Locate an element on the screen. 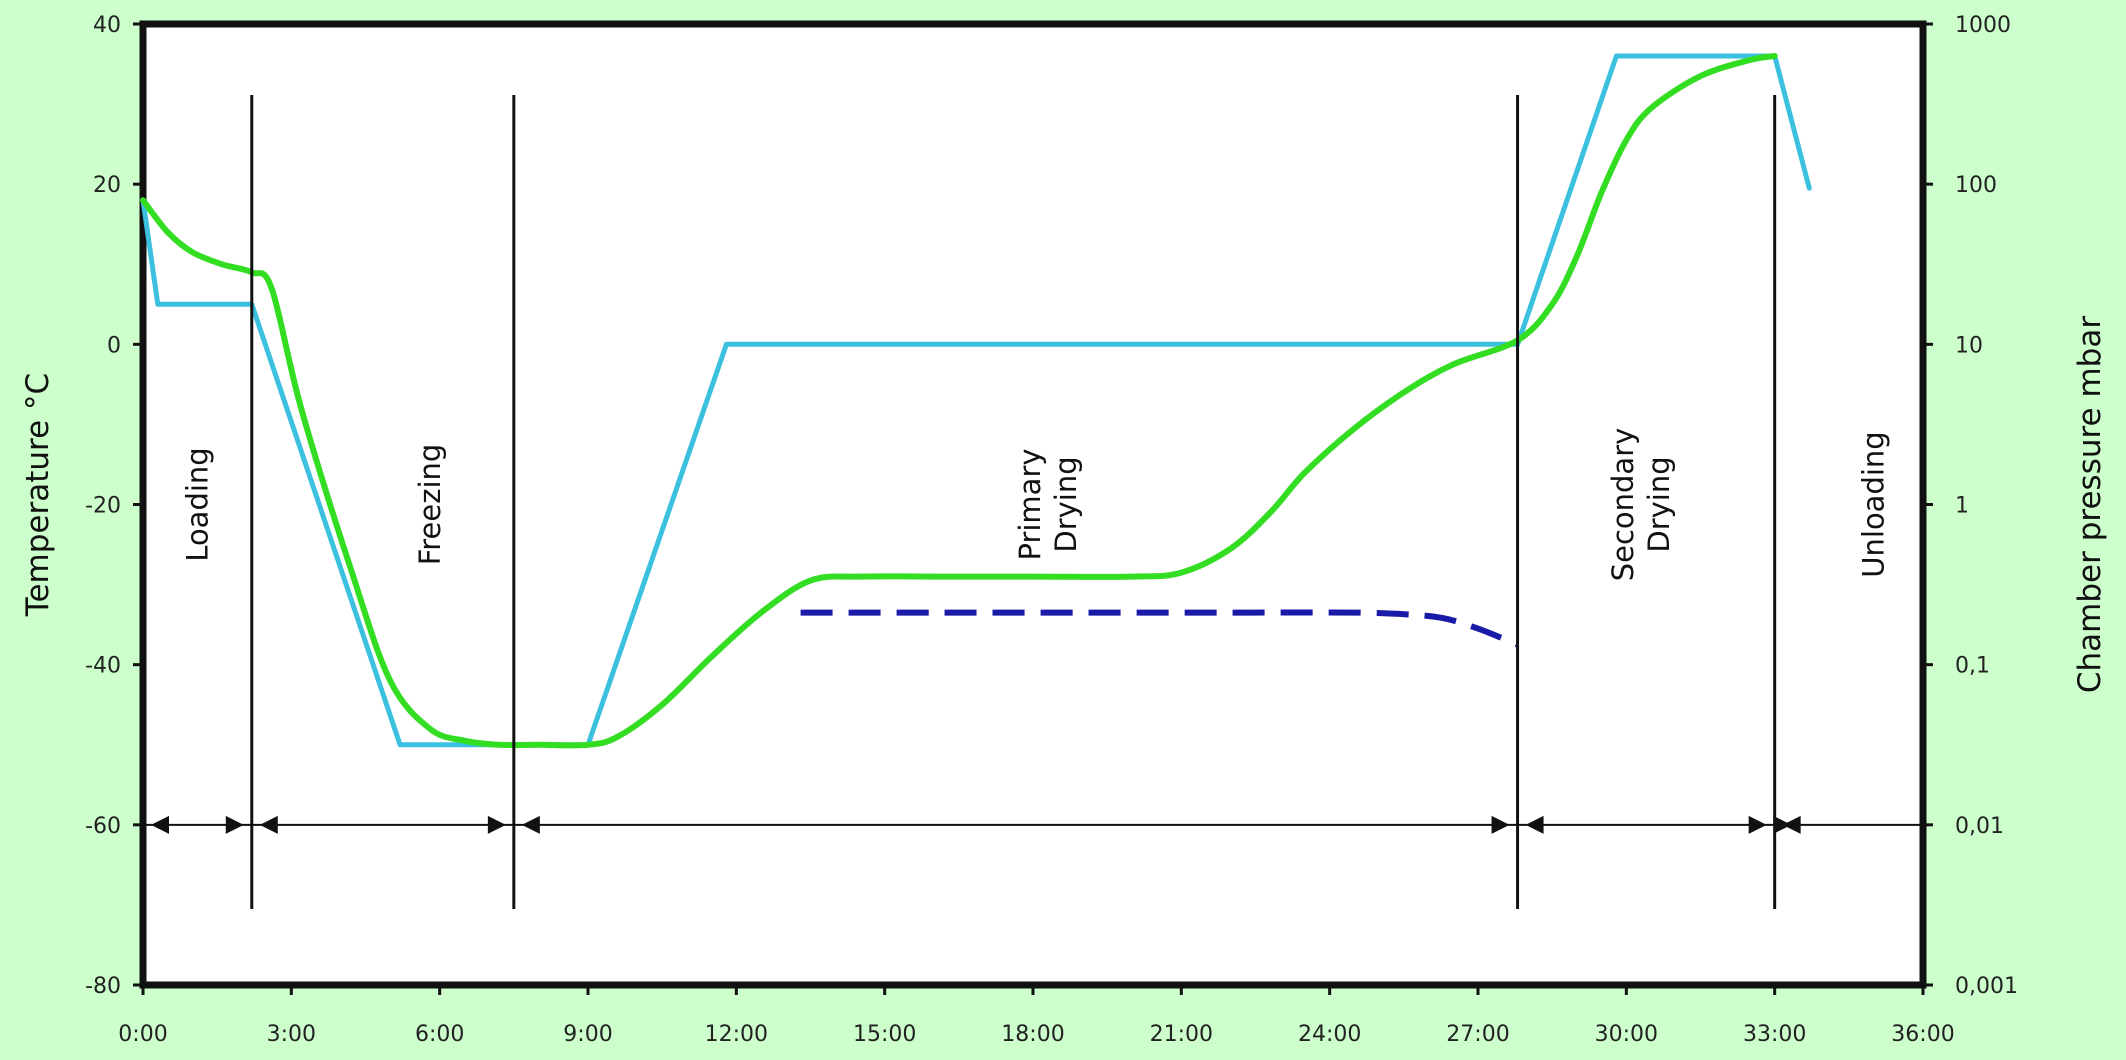  x-tick-label: 21:00 is located at coordinates (1181, 1034).